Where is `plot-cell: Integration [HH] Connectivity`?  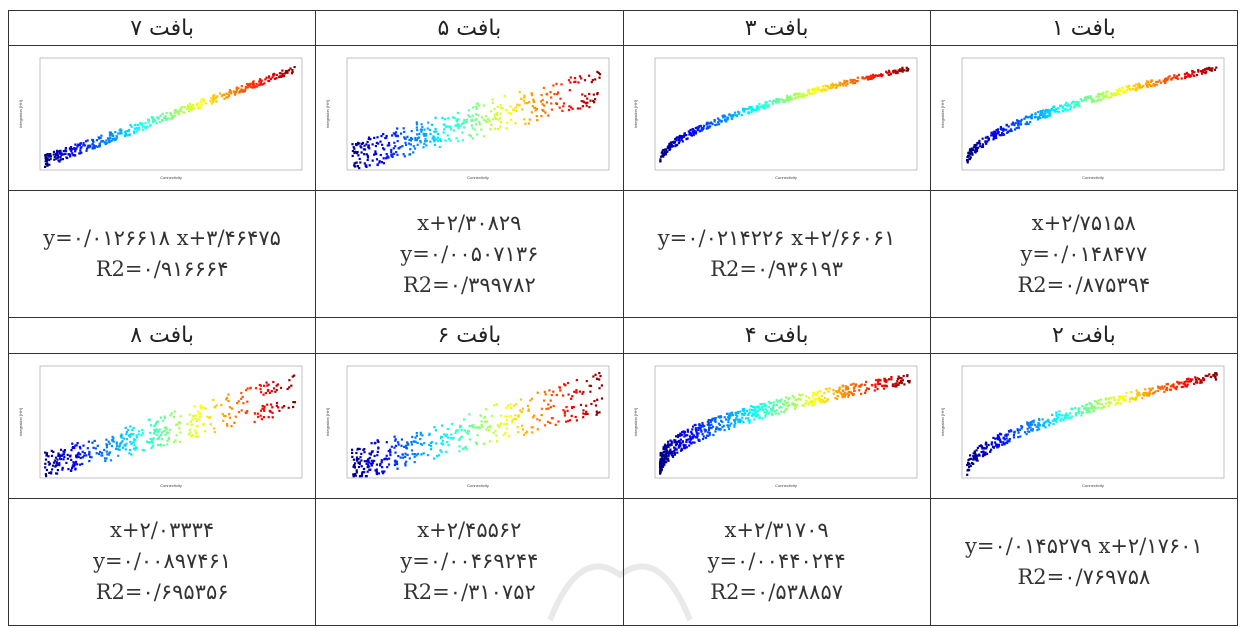
plot-cell: Integration [HH] Connectivity is located at coordinates (162, 118).